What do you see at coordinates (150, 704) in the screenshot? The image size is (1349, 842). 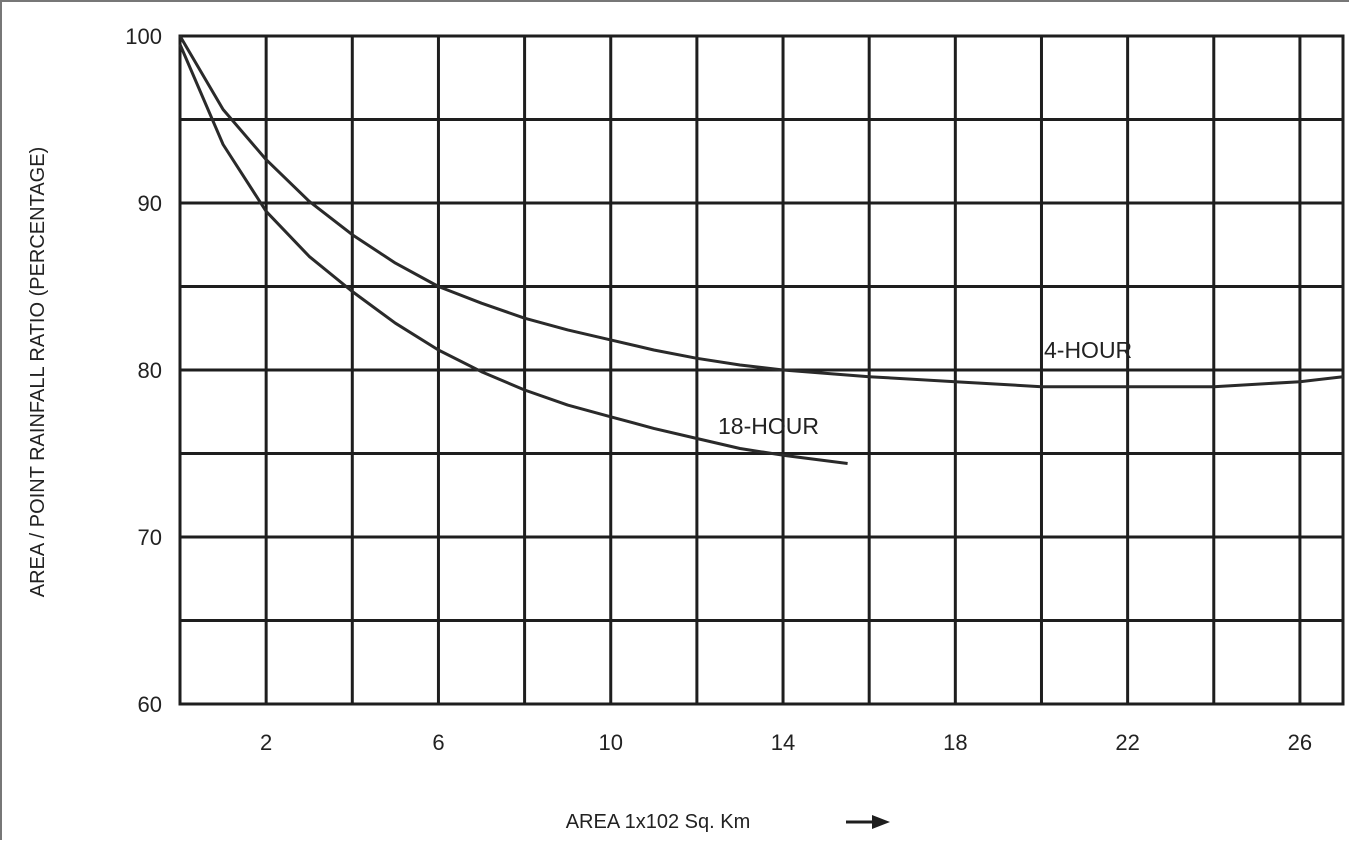 I see `y-tick-label: 60` at bounding box center [150, 704].